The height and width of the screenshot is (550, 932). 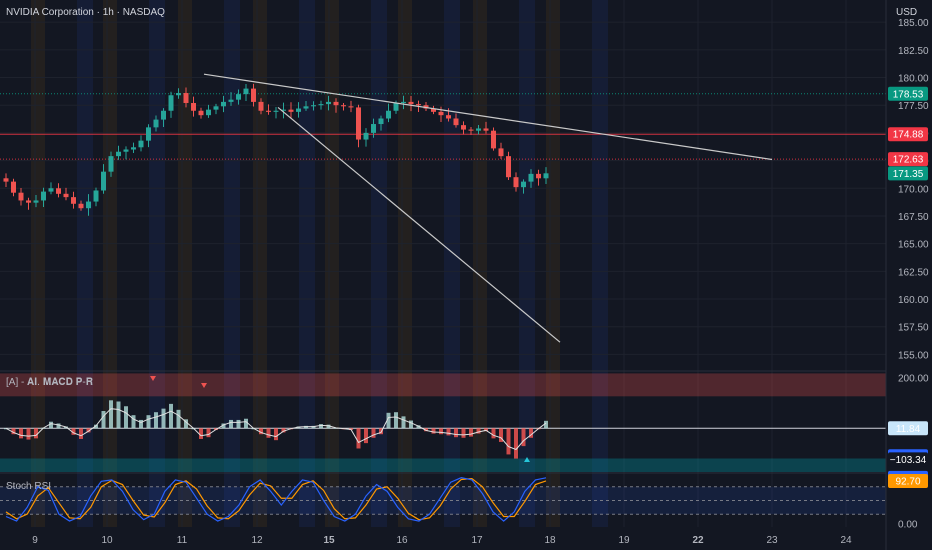 I want to click on time-tick-label: 15, so click(x=329, y=540).